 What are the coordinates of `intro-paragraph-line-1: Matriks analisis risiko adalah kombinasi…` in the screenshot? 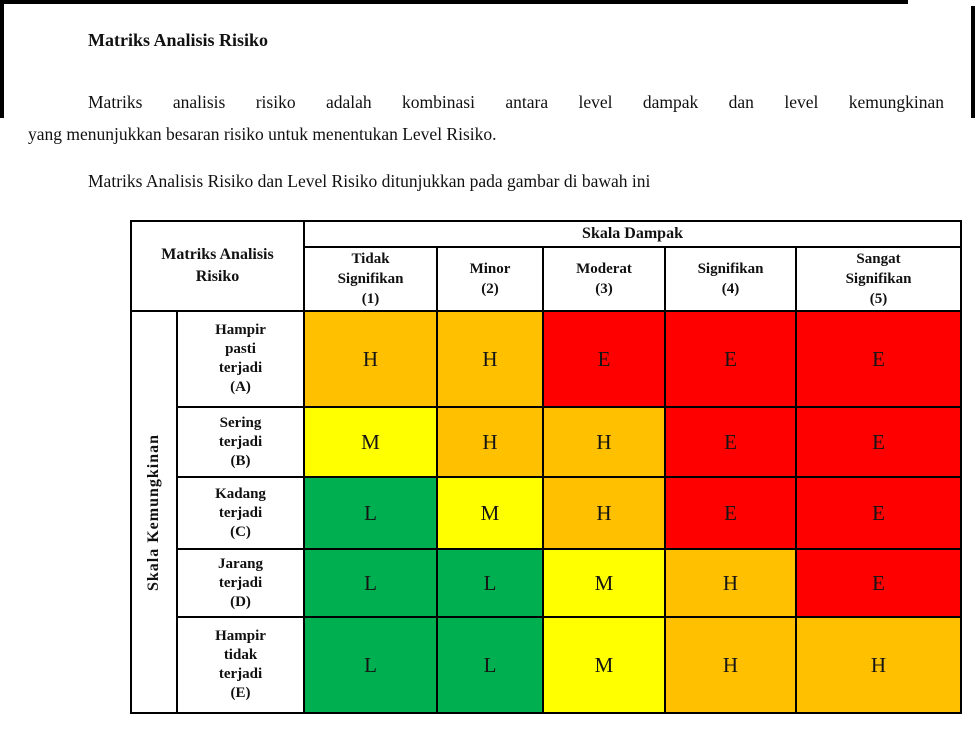 It's located at (516, 102).